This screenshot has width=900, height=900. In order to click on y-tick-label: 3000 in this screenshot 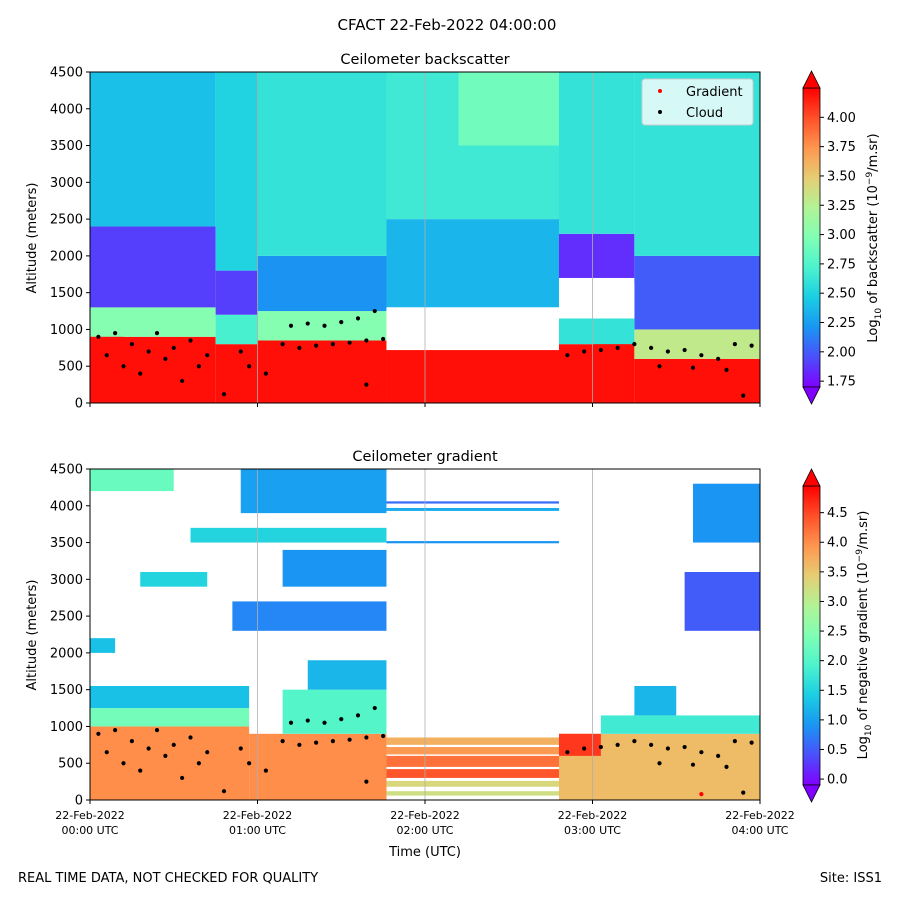, I will do `click(66, 183)`.